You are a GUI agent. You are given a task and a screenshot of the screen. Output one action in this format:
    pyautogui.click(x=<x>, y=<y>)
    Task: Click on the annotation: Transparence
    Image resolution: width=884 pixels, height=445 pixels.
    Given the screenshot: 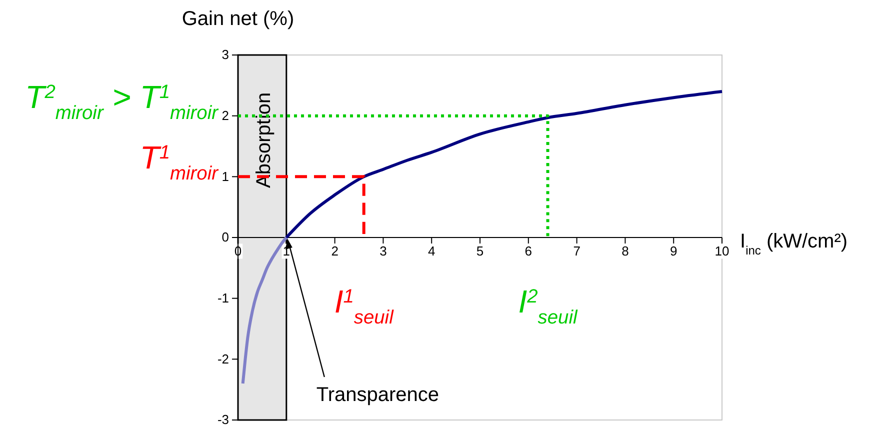 What is the action you would take?
    pyautogui.click(x=378, y=395)
    